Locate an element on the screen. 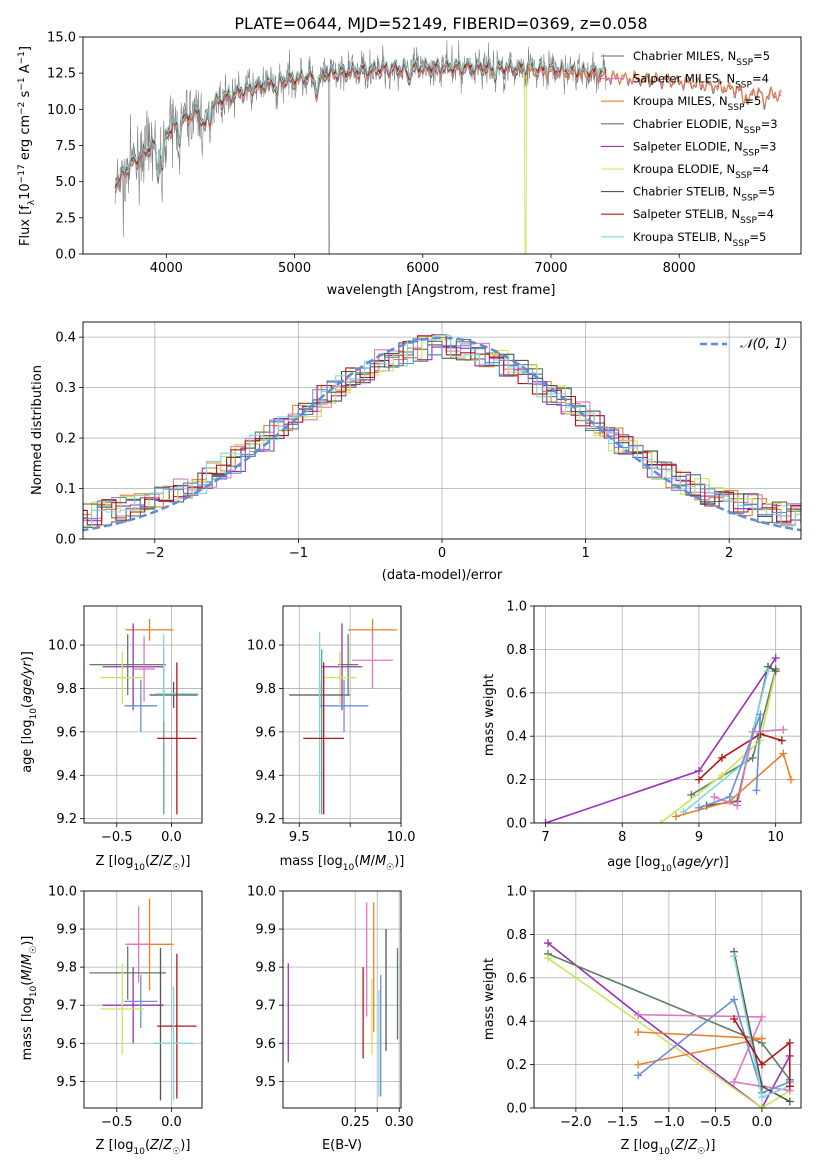  weight-age-ytick-label-0: 0.0 is located at coordinates (516, 824).